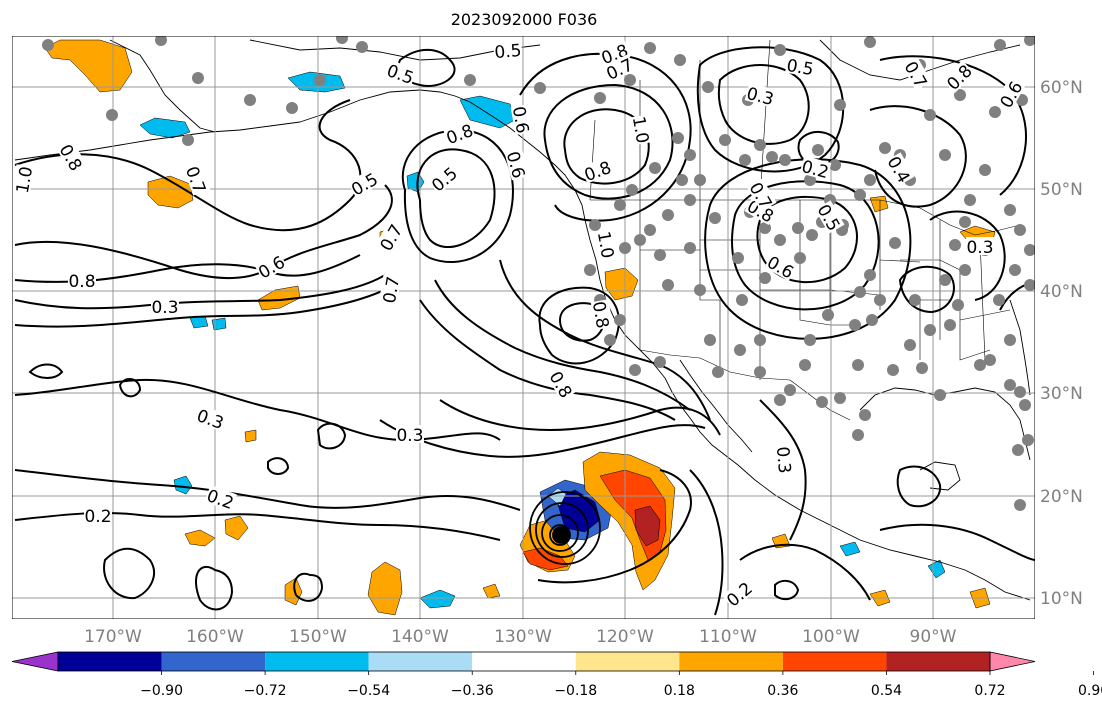 This screenshot has width=1102, height=710. What do you see at coordinates (523, 637) in the screenshot?
I see `longitude-label: 130°W` at bounding box center [523, 637].